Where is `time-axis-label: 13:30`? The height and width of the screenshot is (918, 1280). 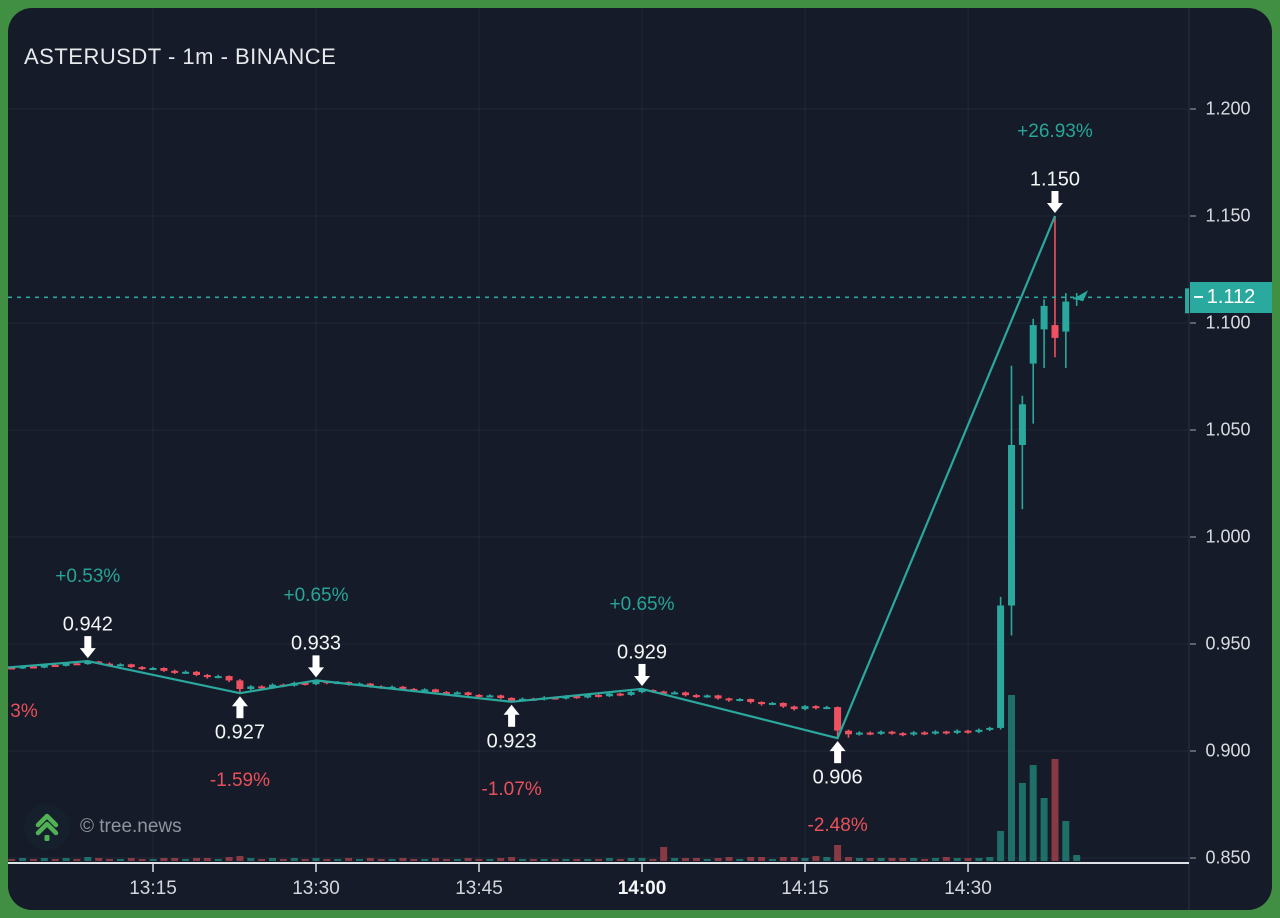 time-axis-label: 13:30 is located at coordinates (316, 888).